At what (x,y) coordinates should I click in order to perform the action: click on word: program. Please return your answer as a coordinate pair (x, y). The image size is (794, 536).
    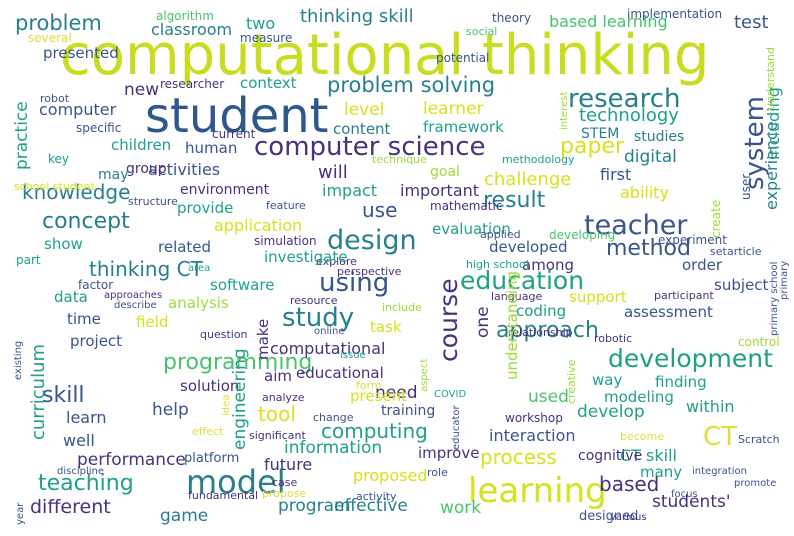
    Looking at the image, I should click on (314, 506).